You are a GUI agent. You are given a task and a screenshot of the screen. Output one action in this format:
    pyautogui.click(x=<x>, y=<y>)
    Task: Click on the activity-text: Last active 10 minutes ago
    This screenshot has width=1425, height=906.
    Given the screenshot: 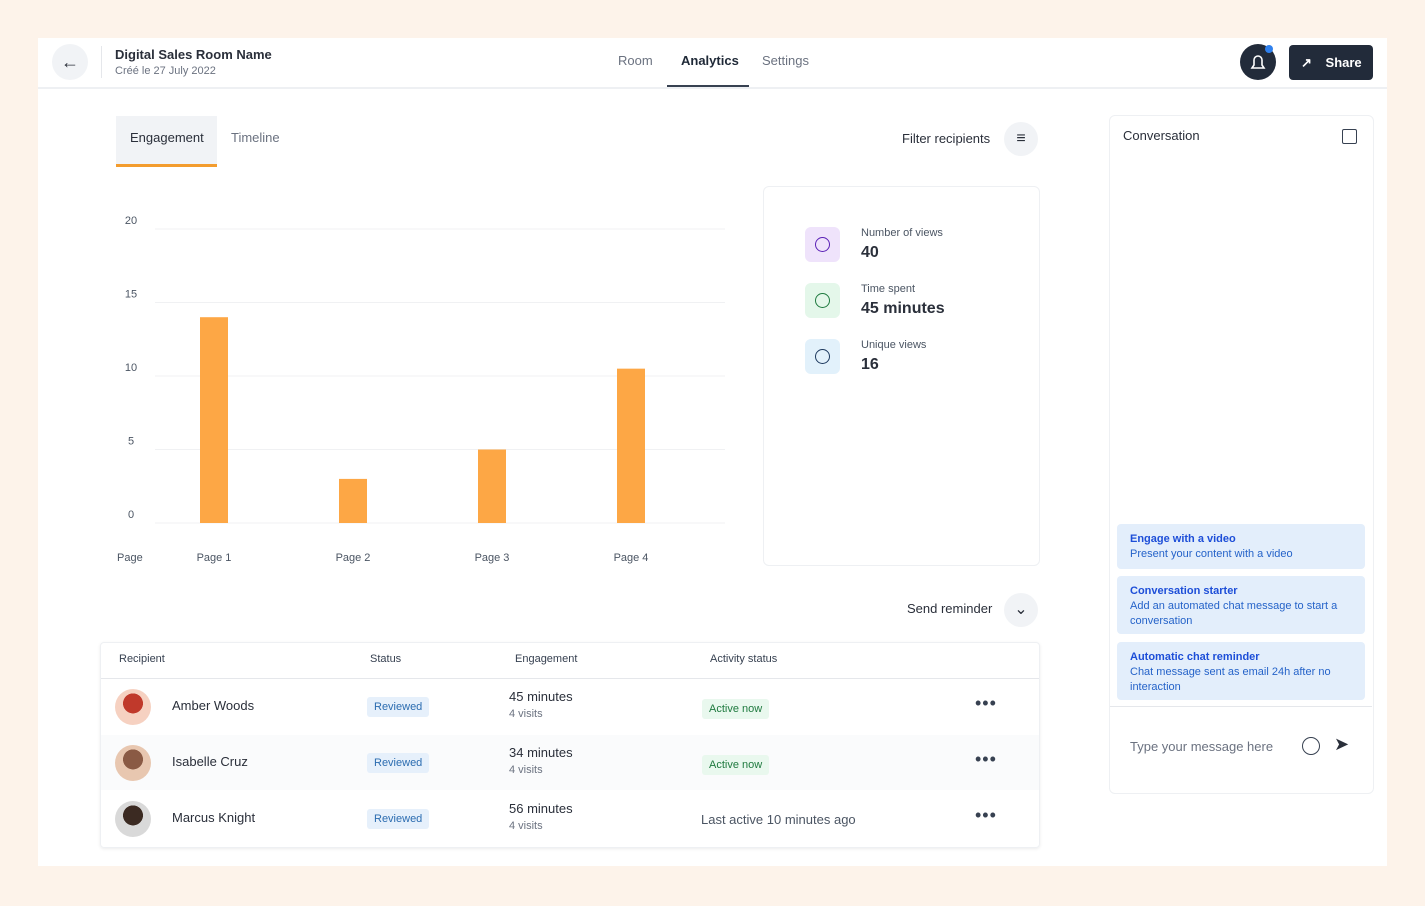 What is the action you would take?
    pyautogui.click(x=778, y=819)
    